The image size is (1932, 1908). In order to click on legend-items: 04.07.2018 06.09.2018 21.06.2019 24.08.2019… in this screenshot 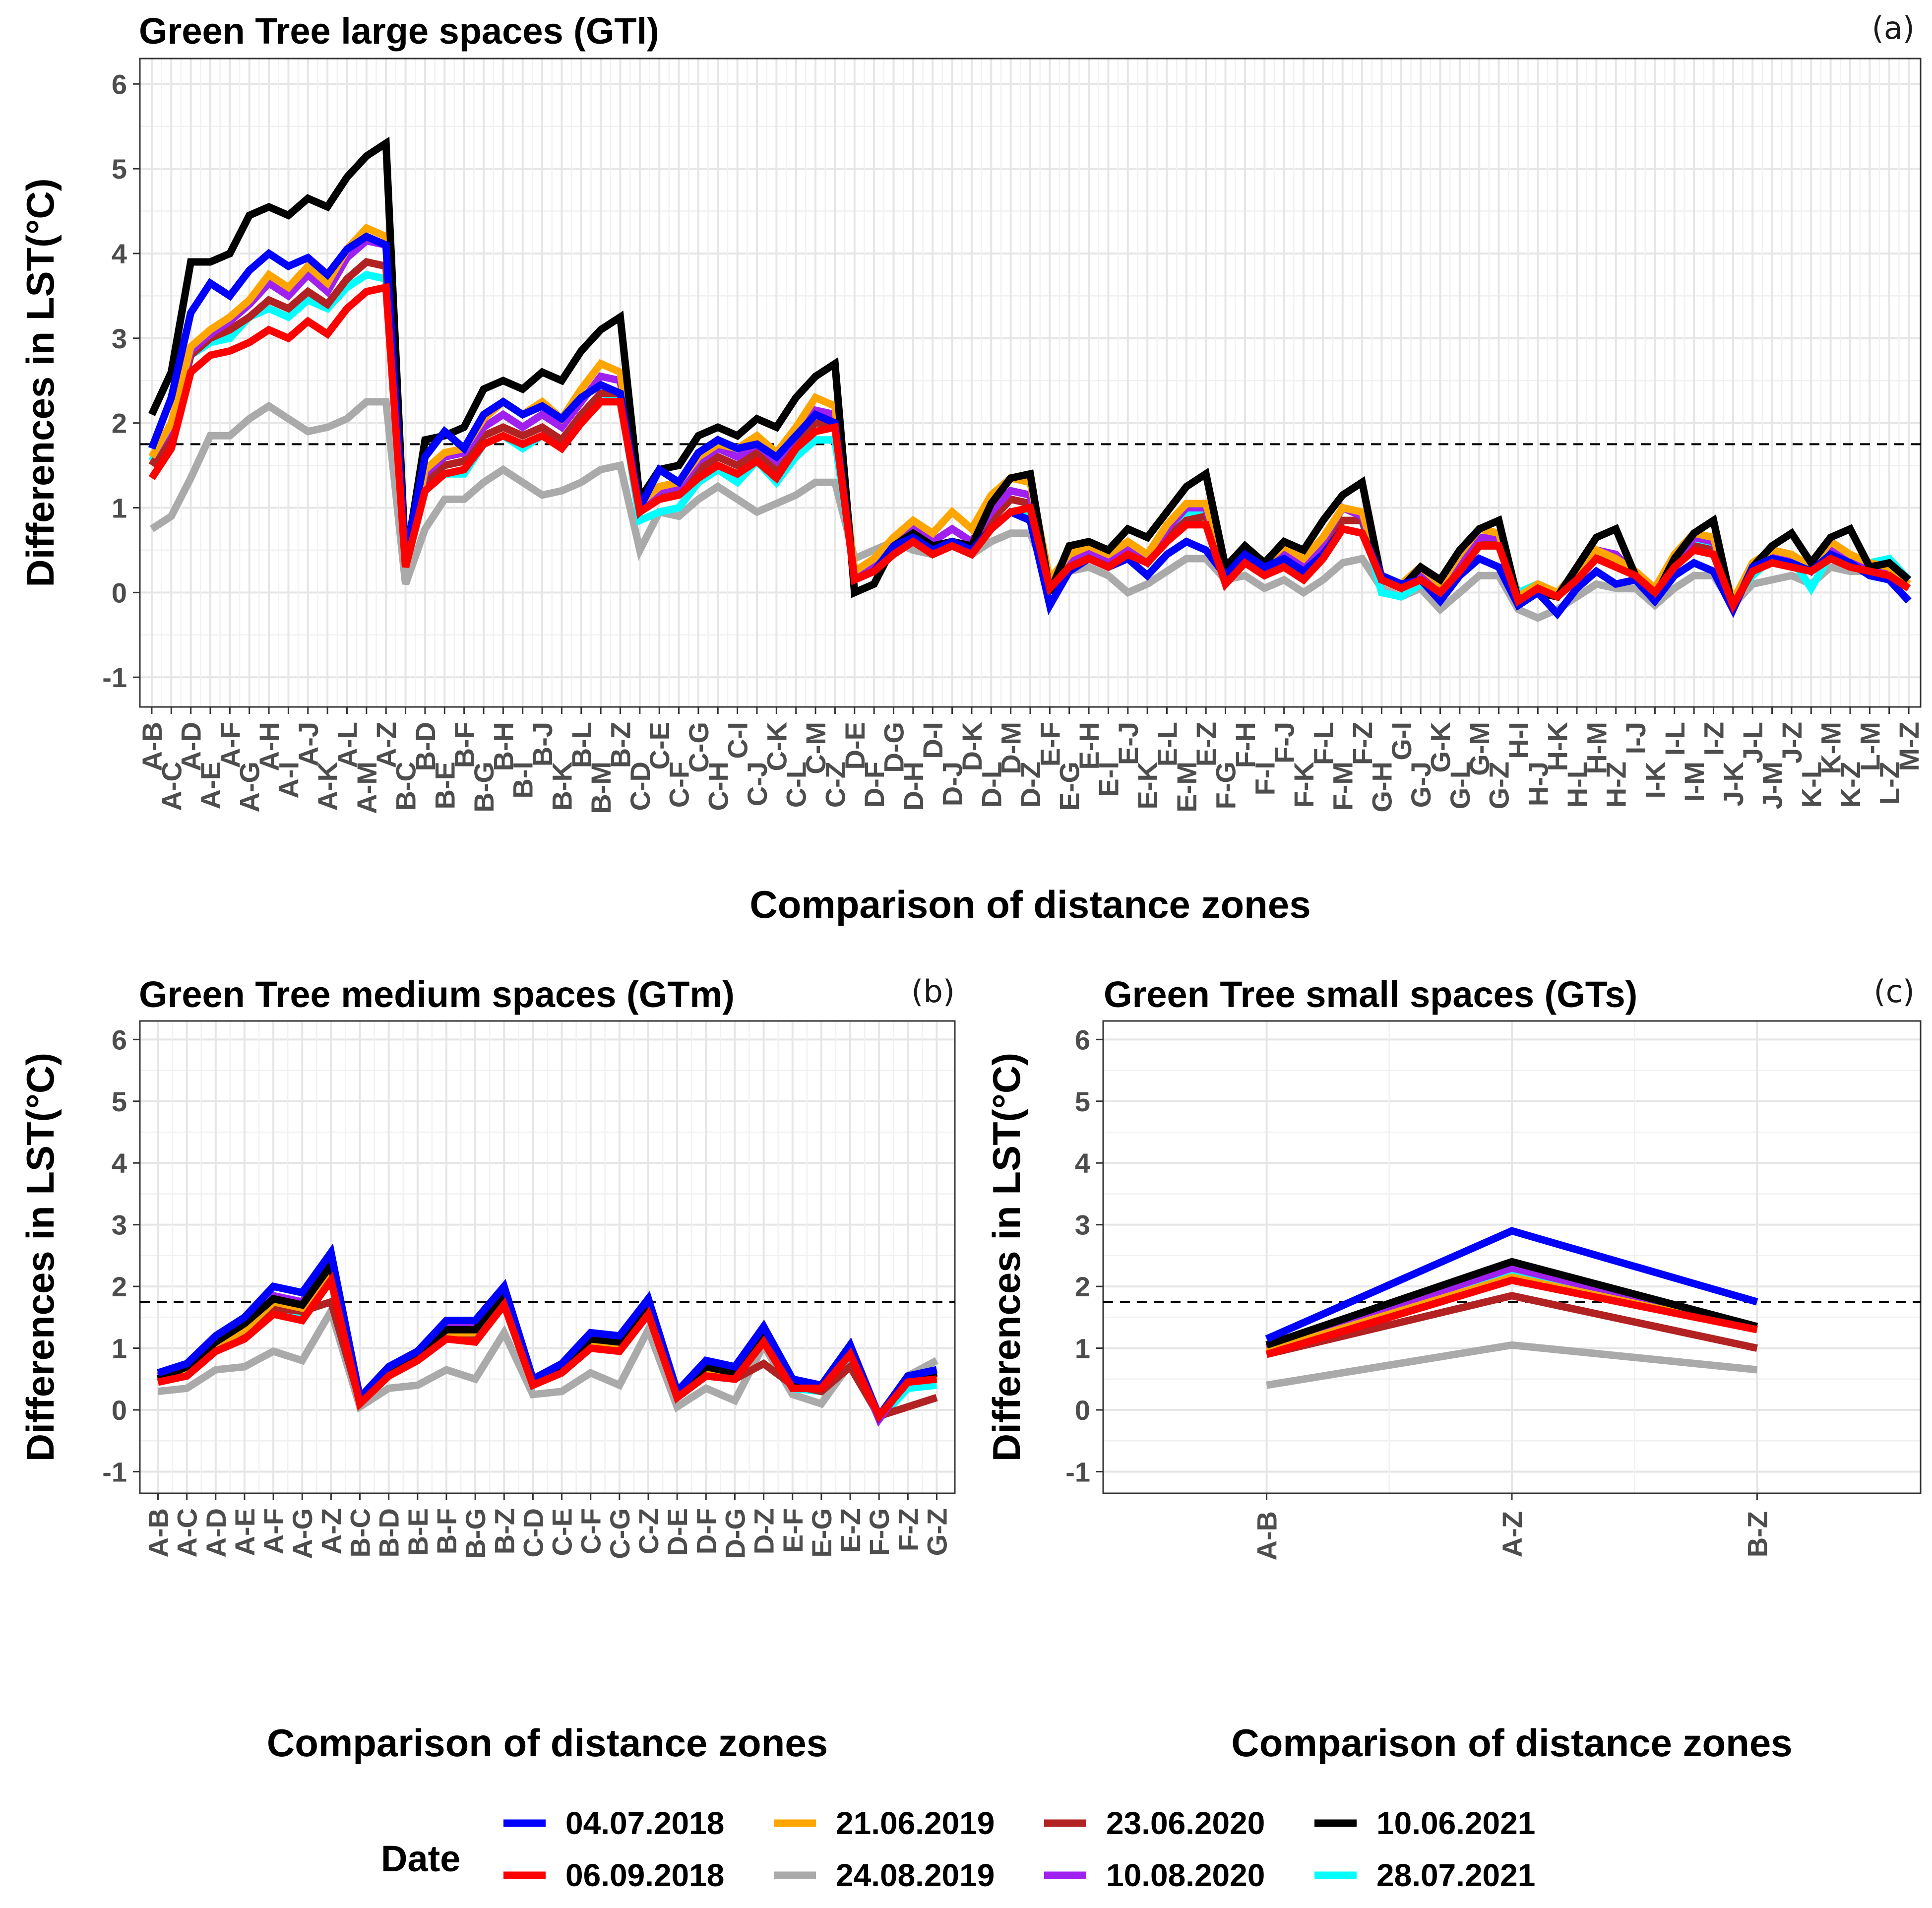, I will do `click(1019, 1849)`.